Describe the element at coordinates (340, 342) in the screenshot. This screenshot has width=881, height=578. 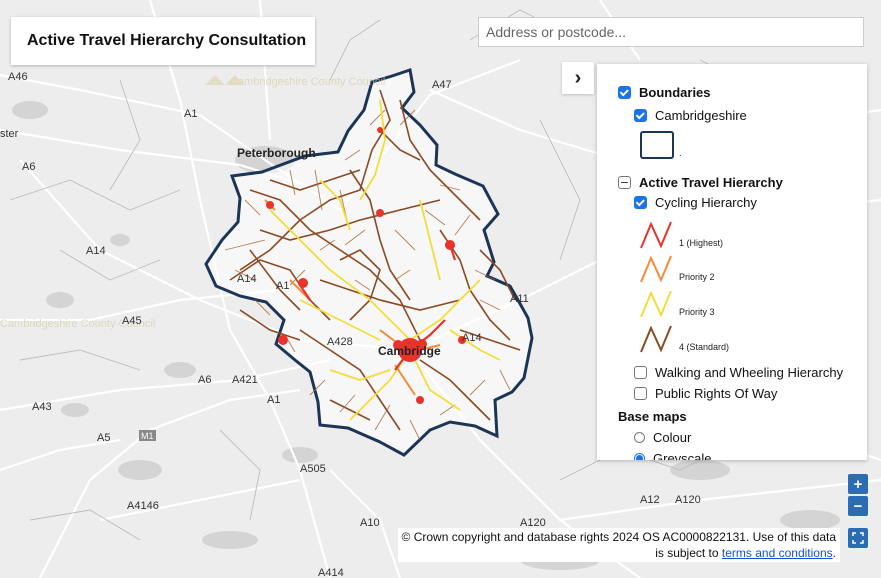
I see `label-a428: A428` at that location.